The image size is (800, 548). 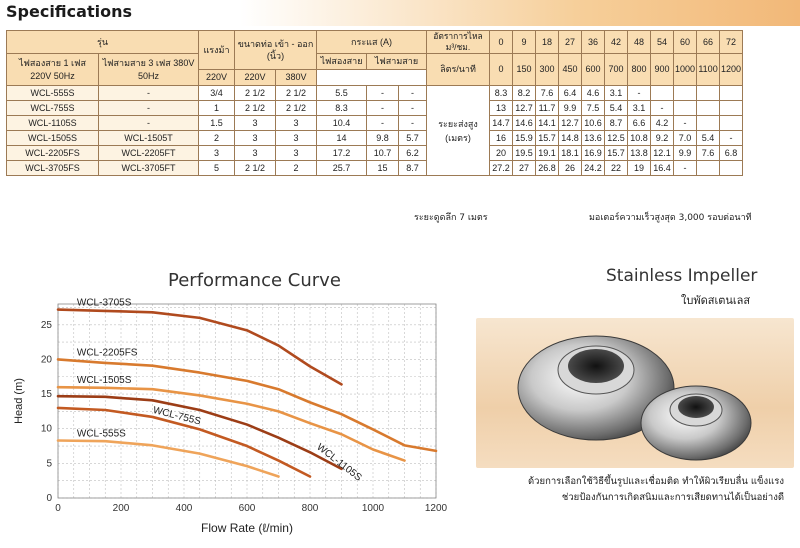 What do you see at coordinates (524, 153) in the screenshot?
I see `head-value-cell: 19.5` at bounding box center [524, 153].